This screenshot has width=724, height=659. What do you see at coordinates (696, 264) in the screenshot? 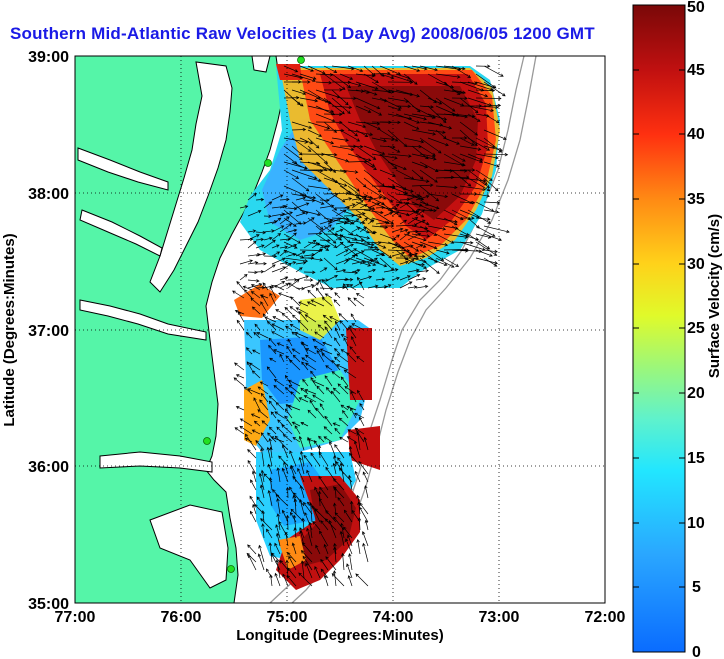
I see `colorbar-tick-label: 30` at bounding box center [696, 264].